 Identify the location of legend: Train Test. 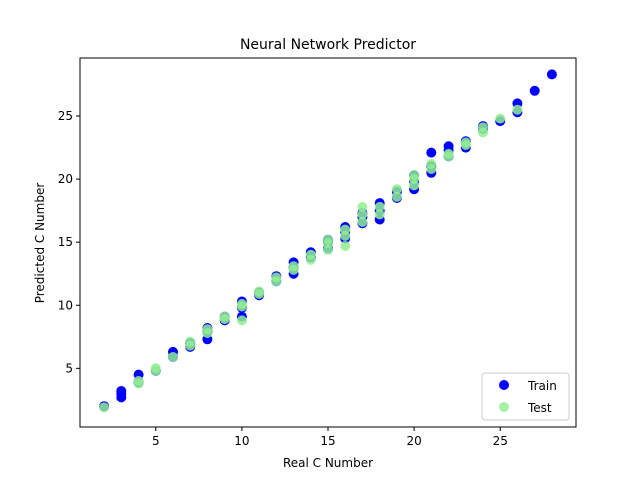
(525, 396).